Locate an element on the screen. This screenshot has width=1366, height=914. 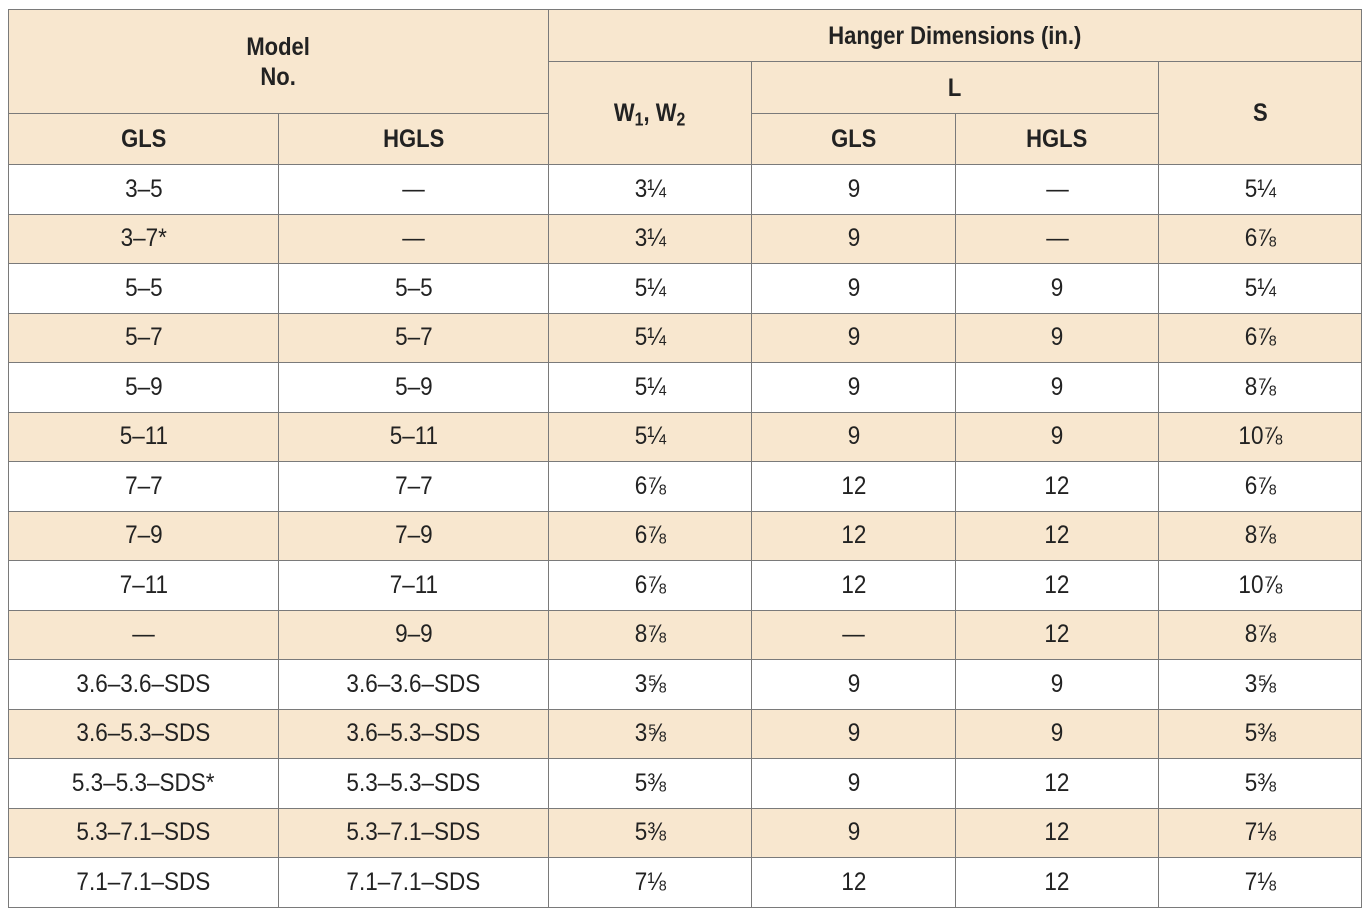
hgls-model-cell: 5.3–7.1–SDS is located at coordinates (413, 832).